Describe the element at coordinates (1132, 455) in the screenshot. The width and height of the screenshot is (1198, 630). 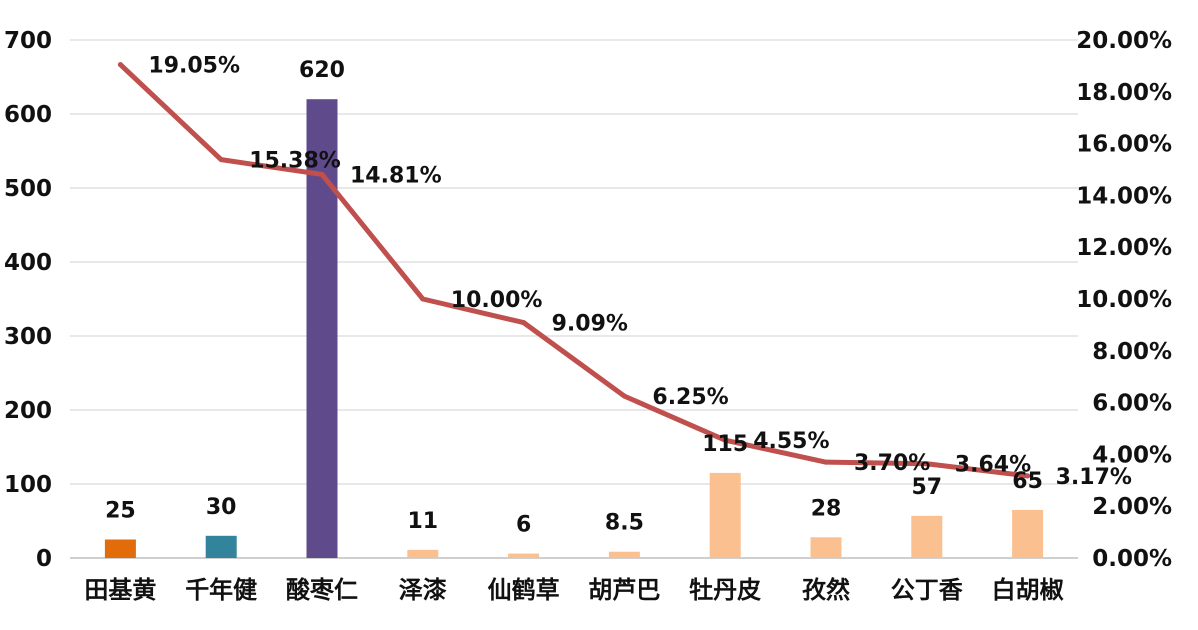
I see `right-axis-tick-label: 4.00%` at that location.